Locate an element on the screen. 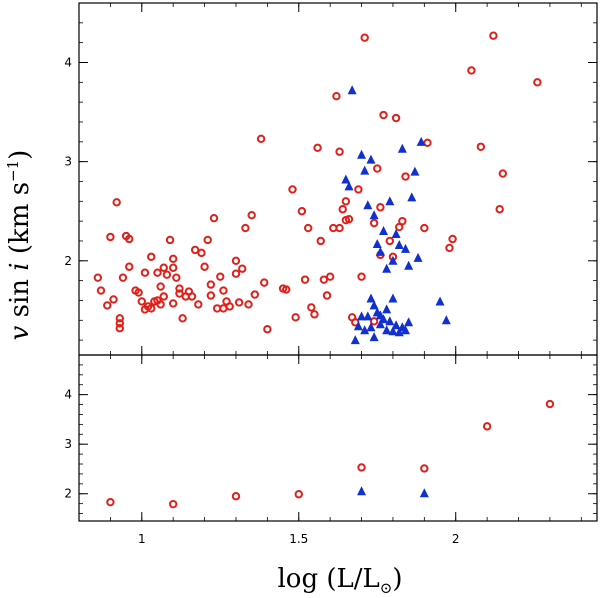 Image resolution: width=600 pixels, height=598 pixels. x-axis: 1 1.5 2 is located at coordinates (299, 539).